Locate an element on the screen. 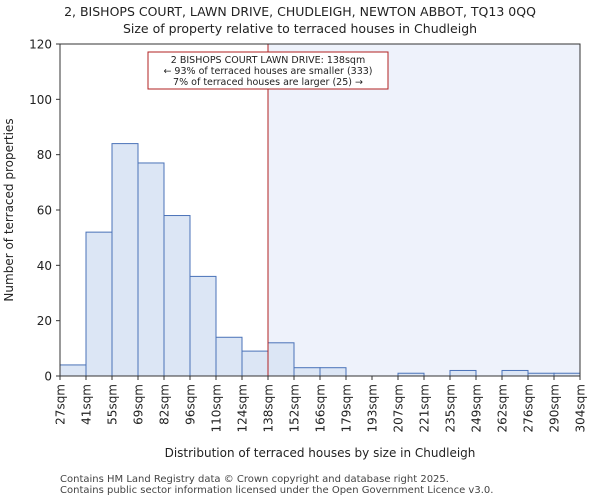 The height and width of the screenshot is (500, 600). bar-152sqm is located at coordinates (307, 372).